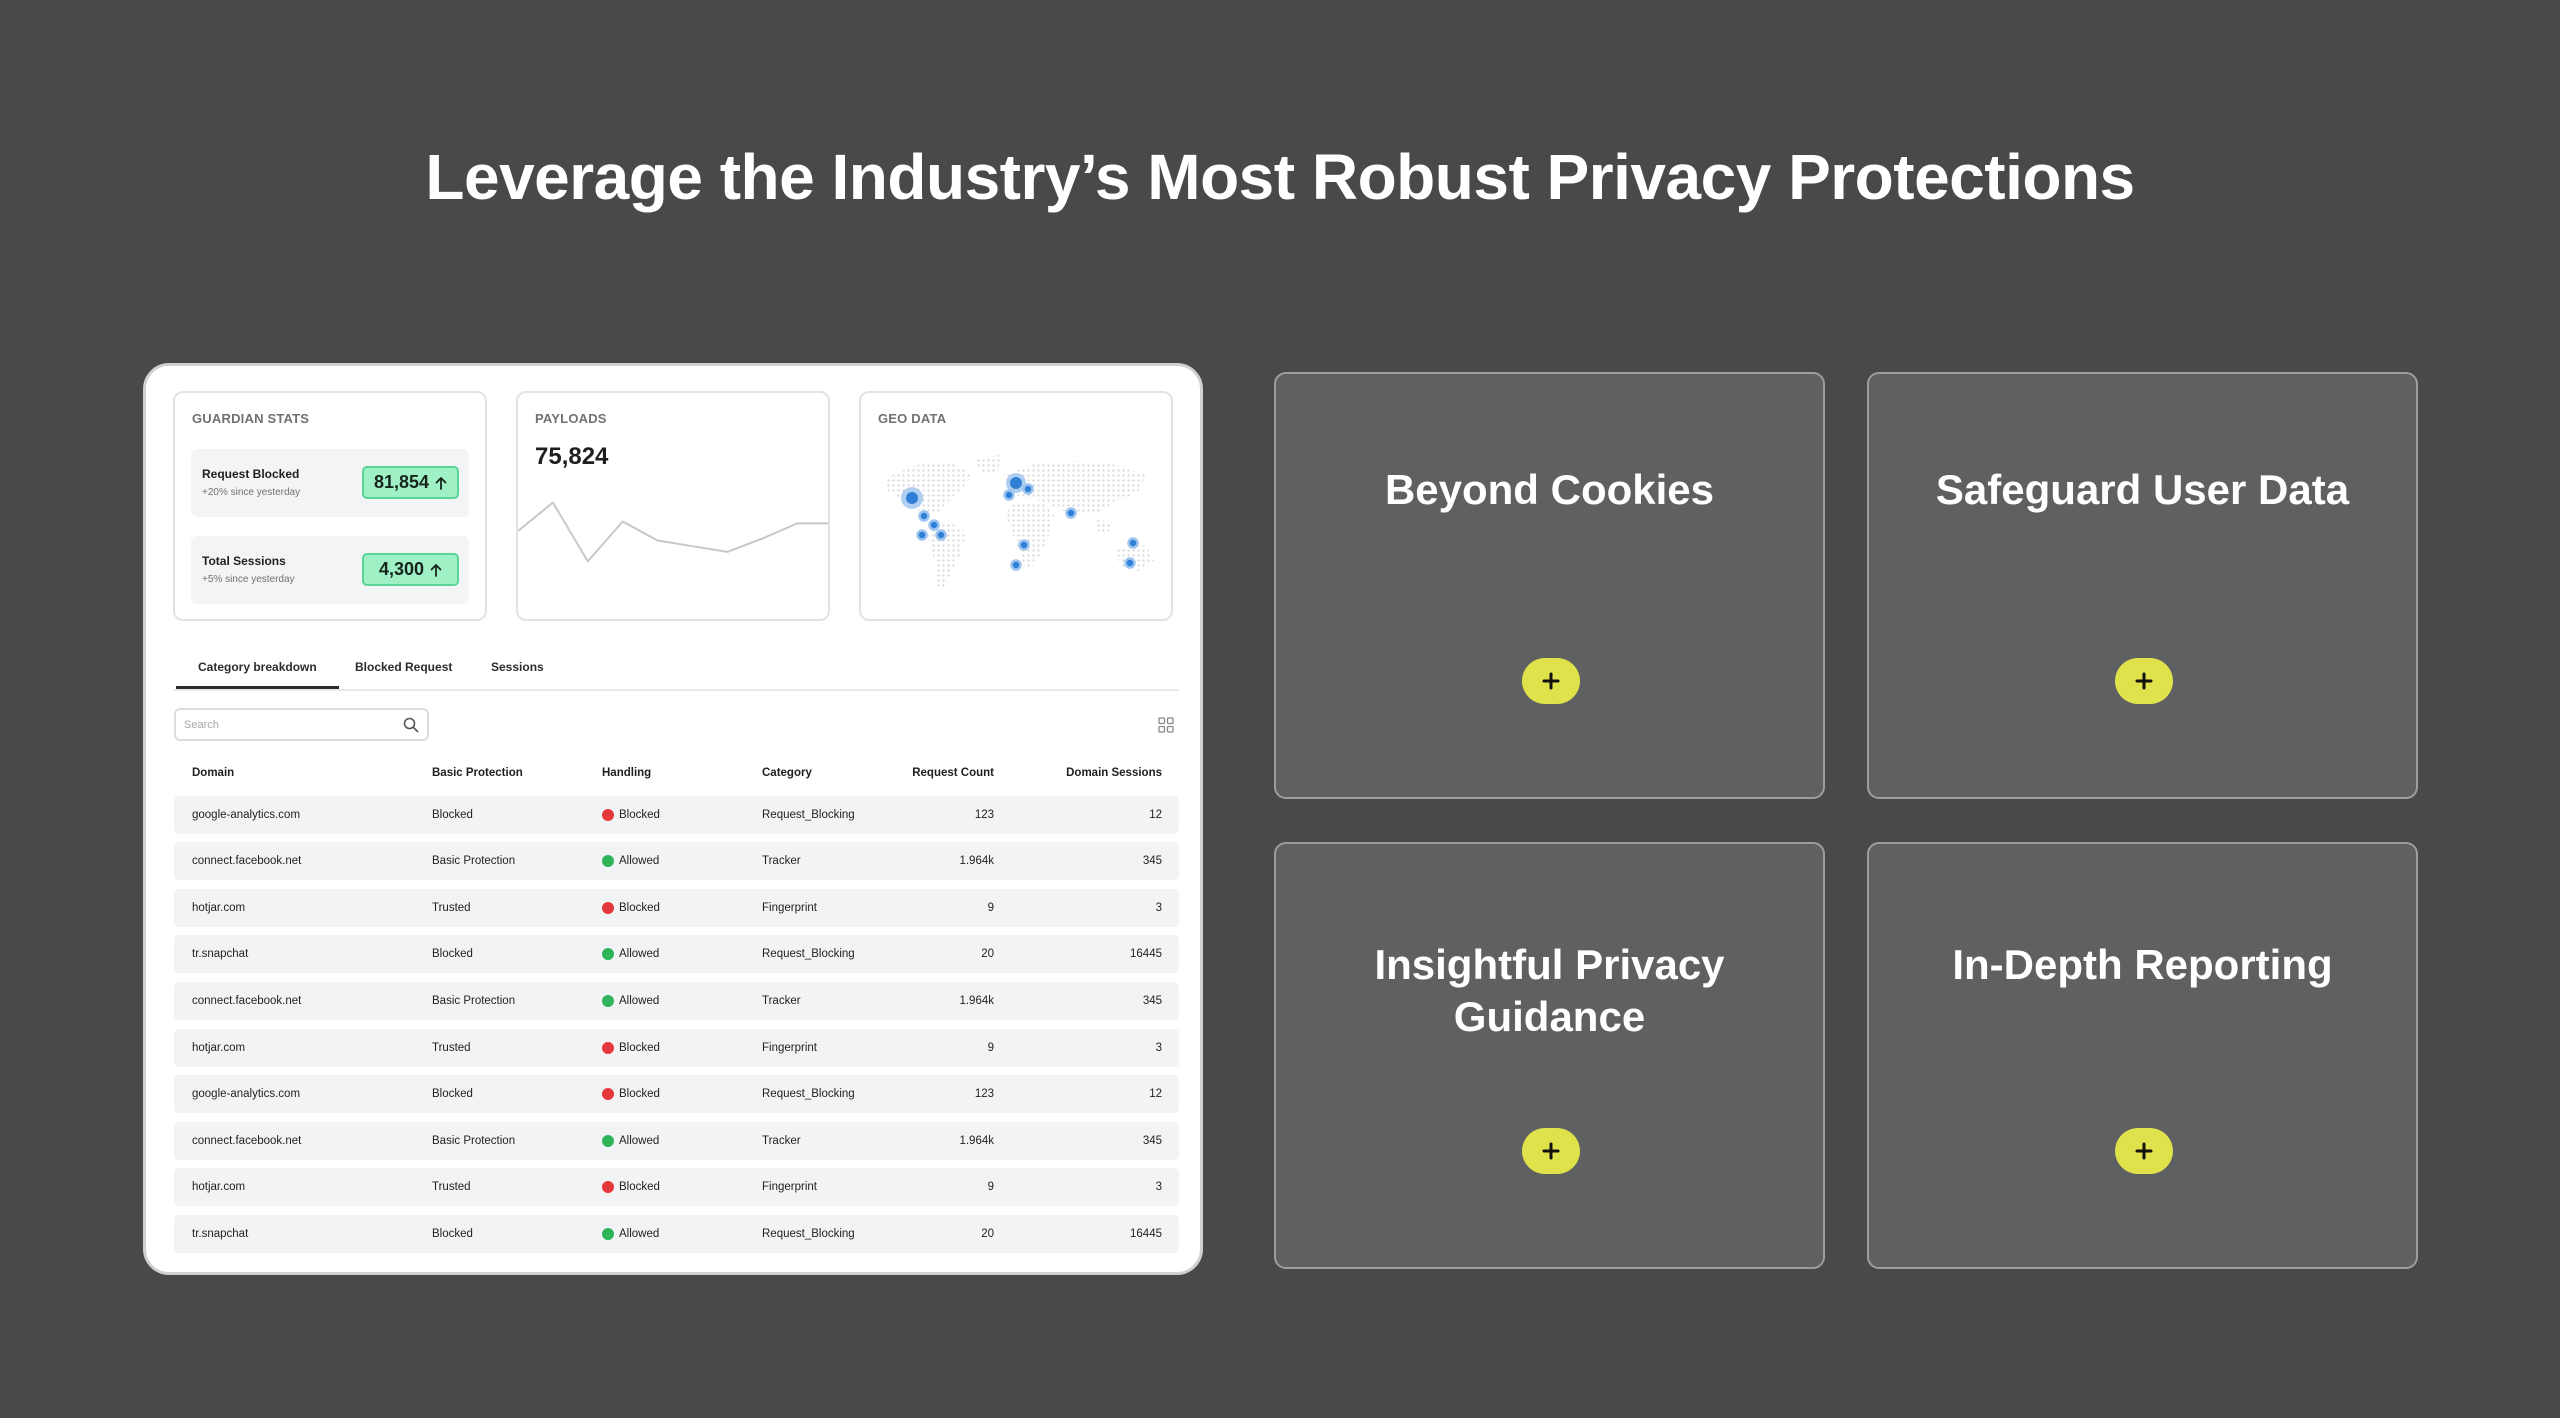  I want to click on stat-label: Total Sessions, so click(244, 561).